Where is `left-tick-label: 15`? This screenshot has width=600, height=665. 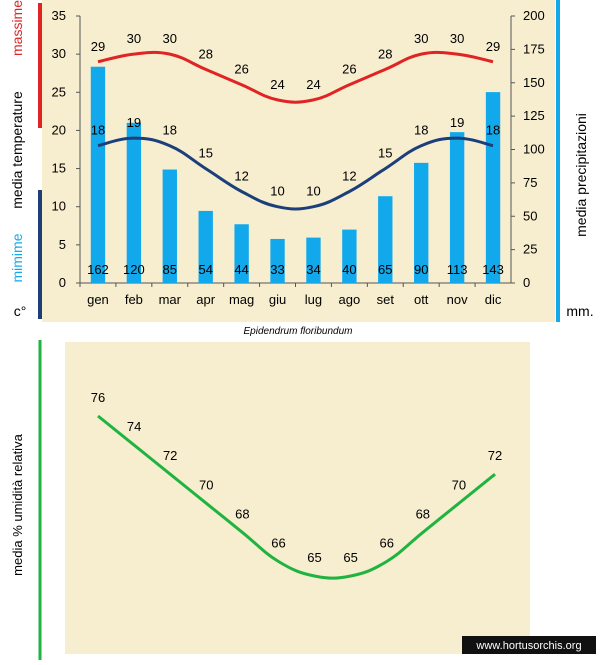 left-tick-label: 15 is located at coordinates (59, 168).